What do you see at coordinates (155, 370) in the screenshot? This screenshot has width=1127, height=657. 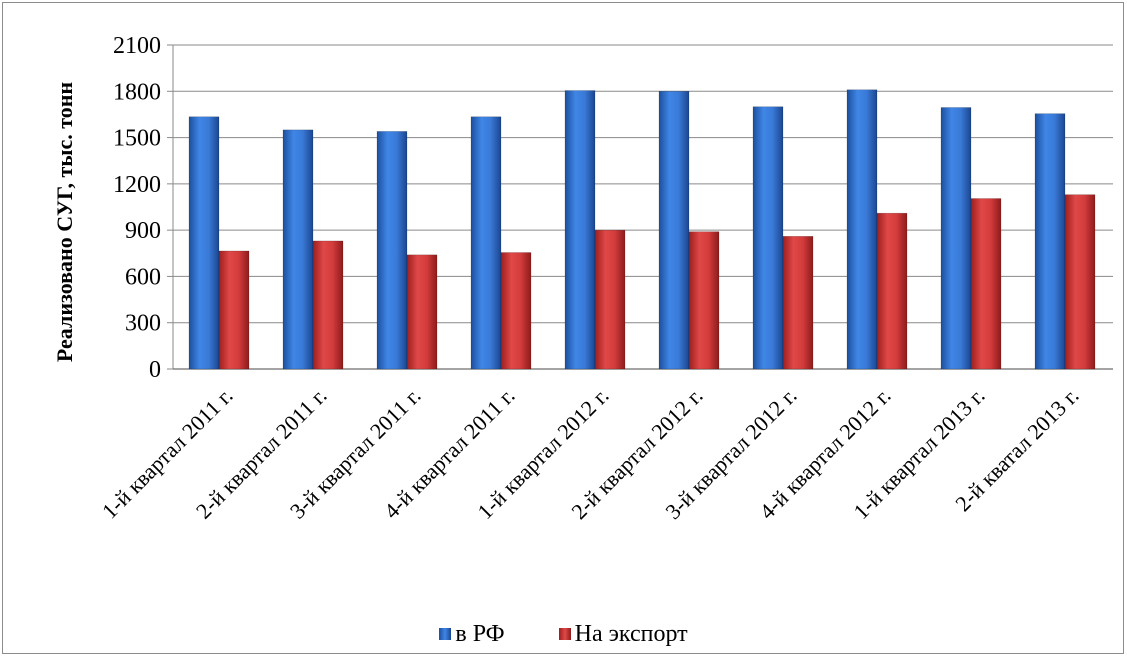 I see `y-tick-label: 0` at bounding box center [155, 370].